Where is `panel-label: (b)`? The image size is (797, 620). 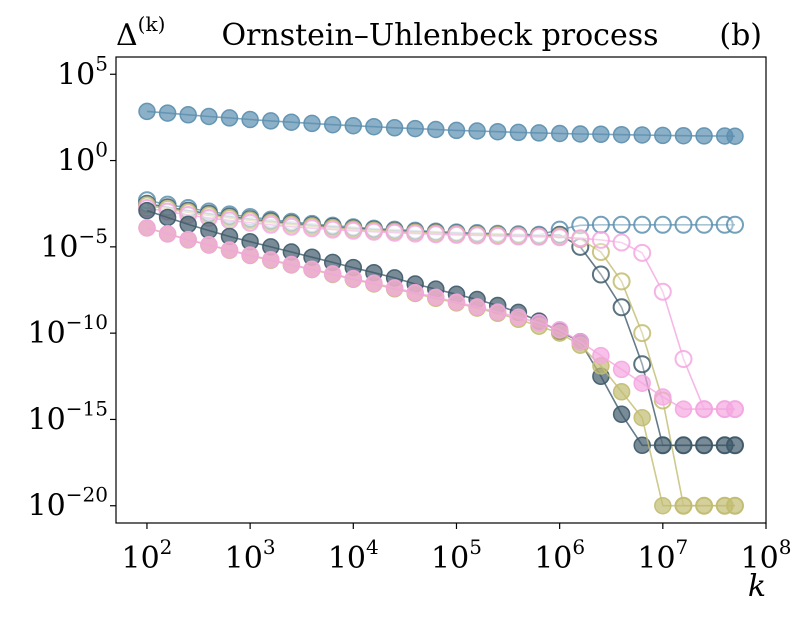 panel-label: (b) is located at coordinates (740, 35).